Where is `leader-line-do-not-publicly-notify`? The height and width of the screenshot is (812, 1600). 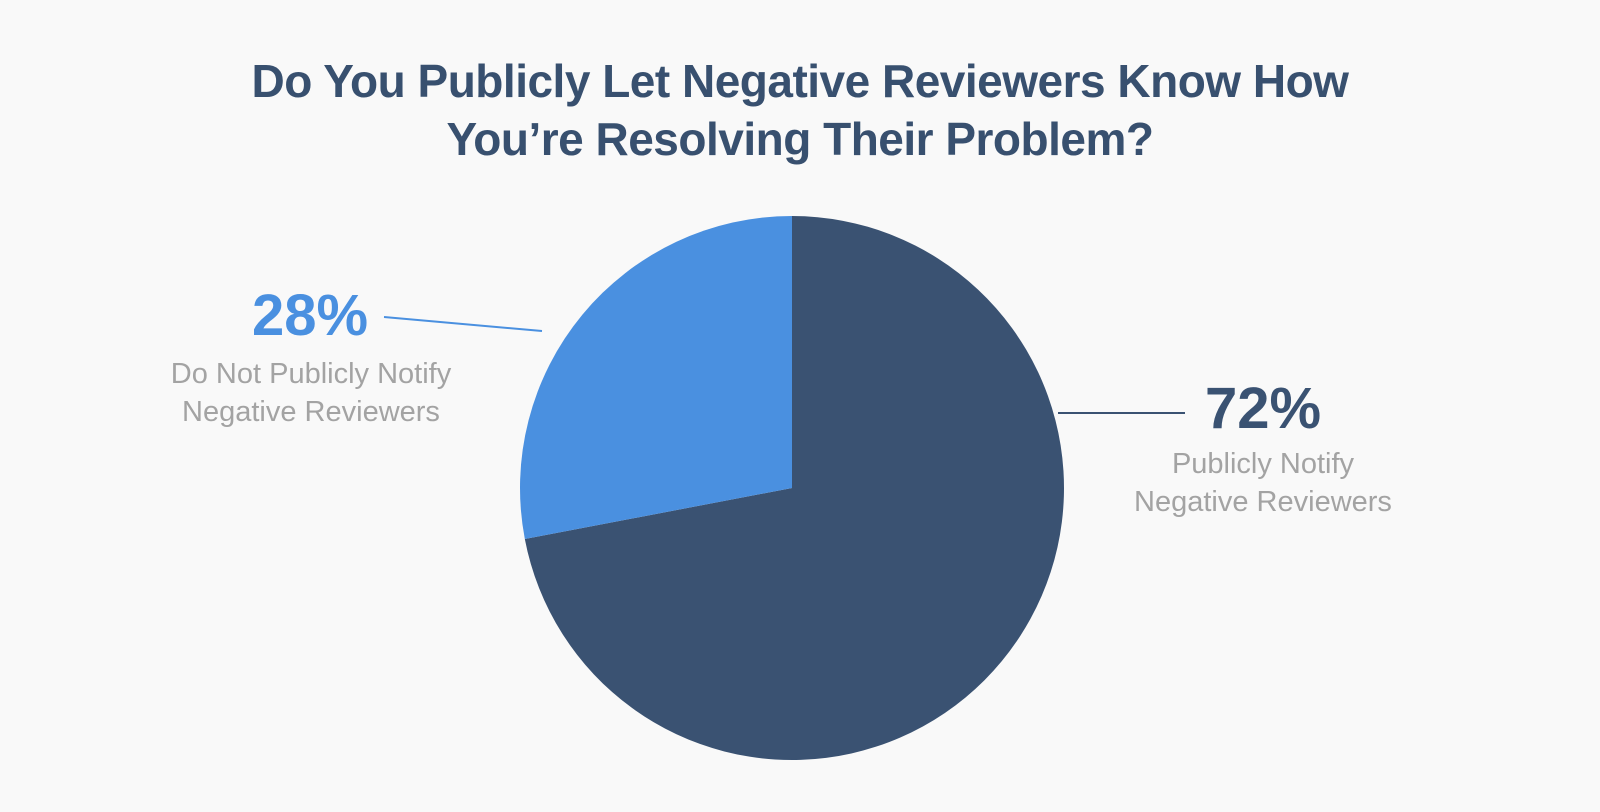
leader-line-do-not-publicly-notify is located at coordinates (463, 324).